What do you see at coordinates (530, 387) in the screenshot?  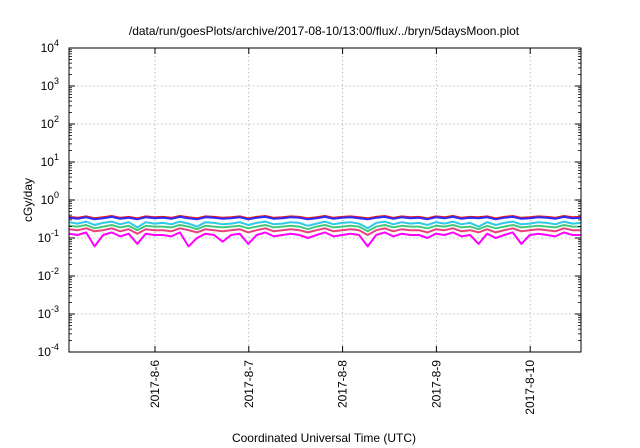 I see `x-tick-label: 2017-8-10` at bounding box center [530, 387].